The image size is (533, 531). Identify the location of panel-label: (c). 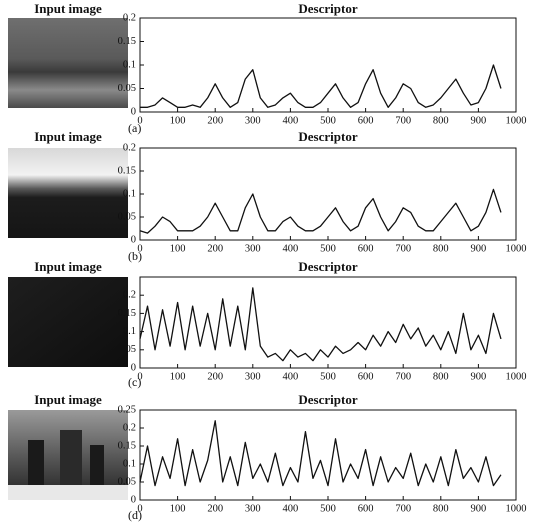
(134, 382).